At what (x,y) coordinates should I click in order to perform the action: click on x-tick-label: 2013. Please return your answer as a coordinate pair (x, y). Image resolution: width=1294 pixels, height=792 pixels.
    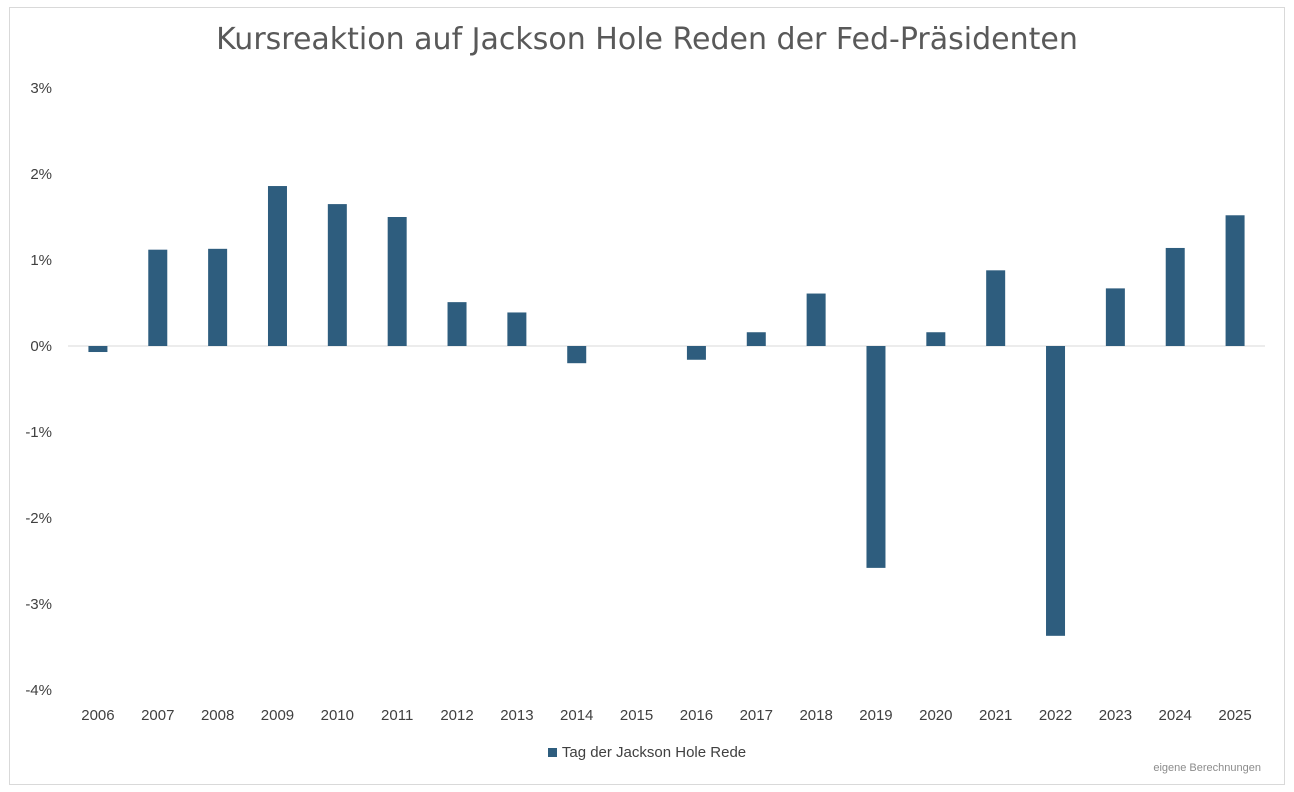
    Looking at the image, I should click on (516, 715).